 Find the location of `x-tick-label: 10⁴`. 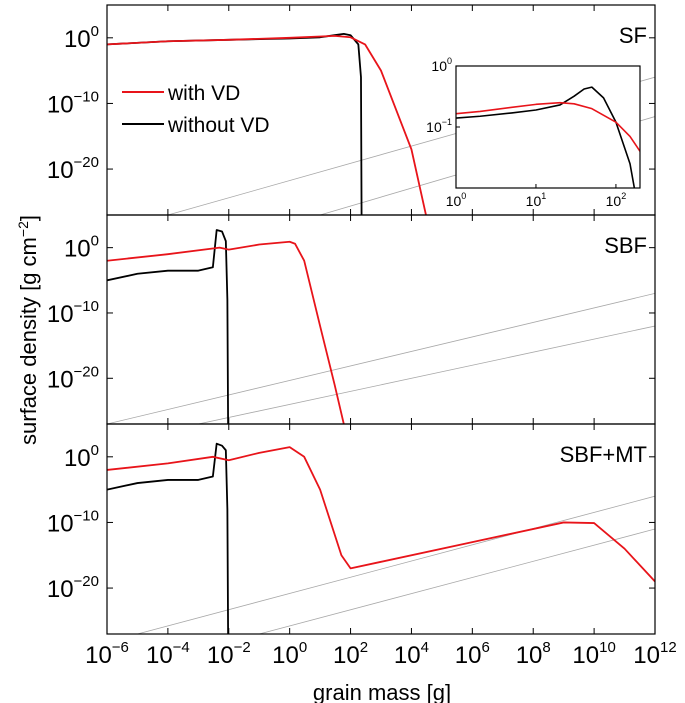

x-tick-label: 10⁴ is located at coordinates (411, 654).